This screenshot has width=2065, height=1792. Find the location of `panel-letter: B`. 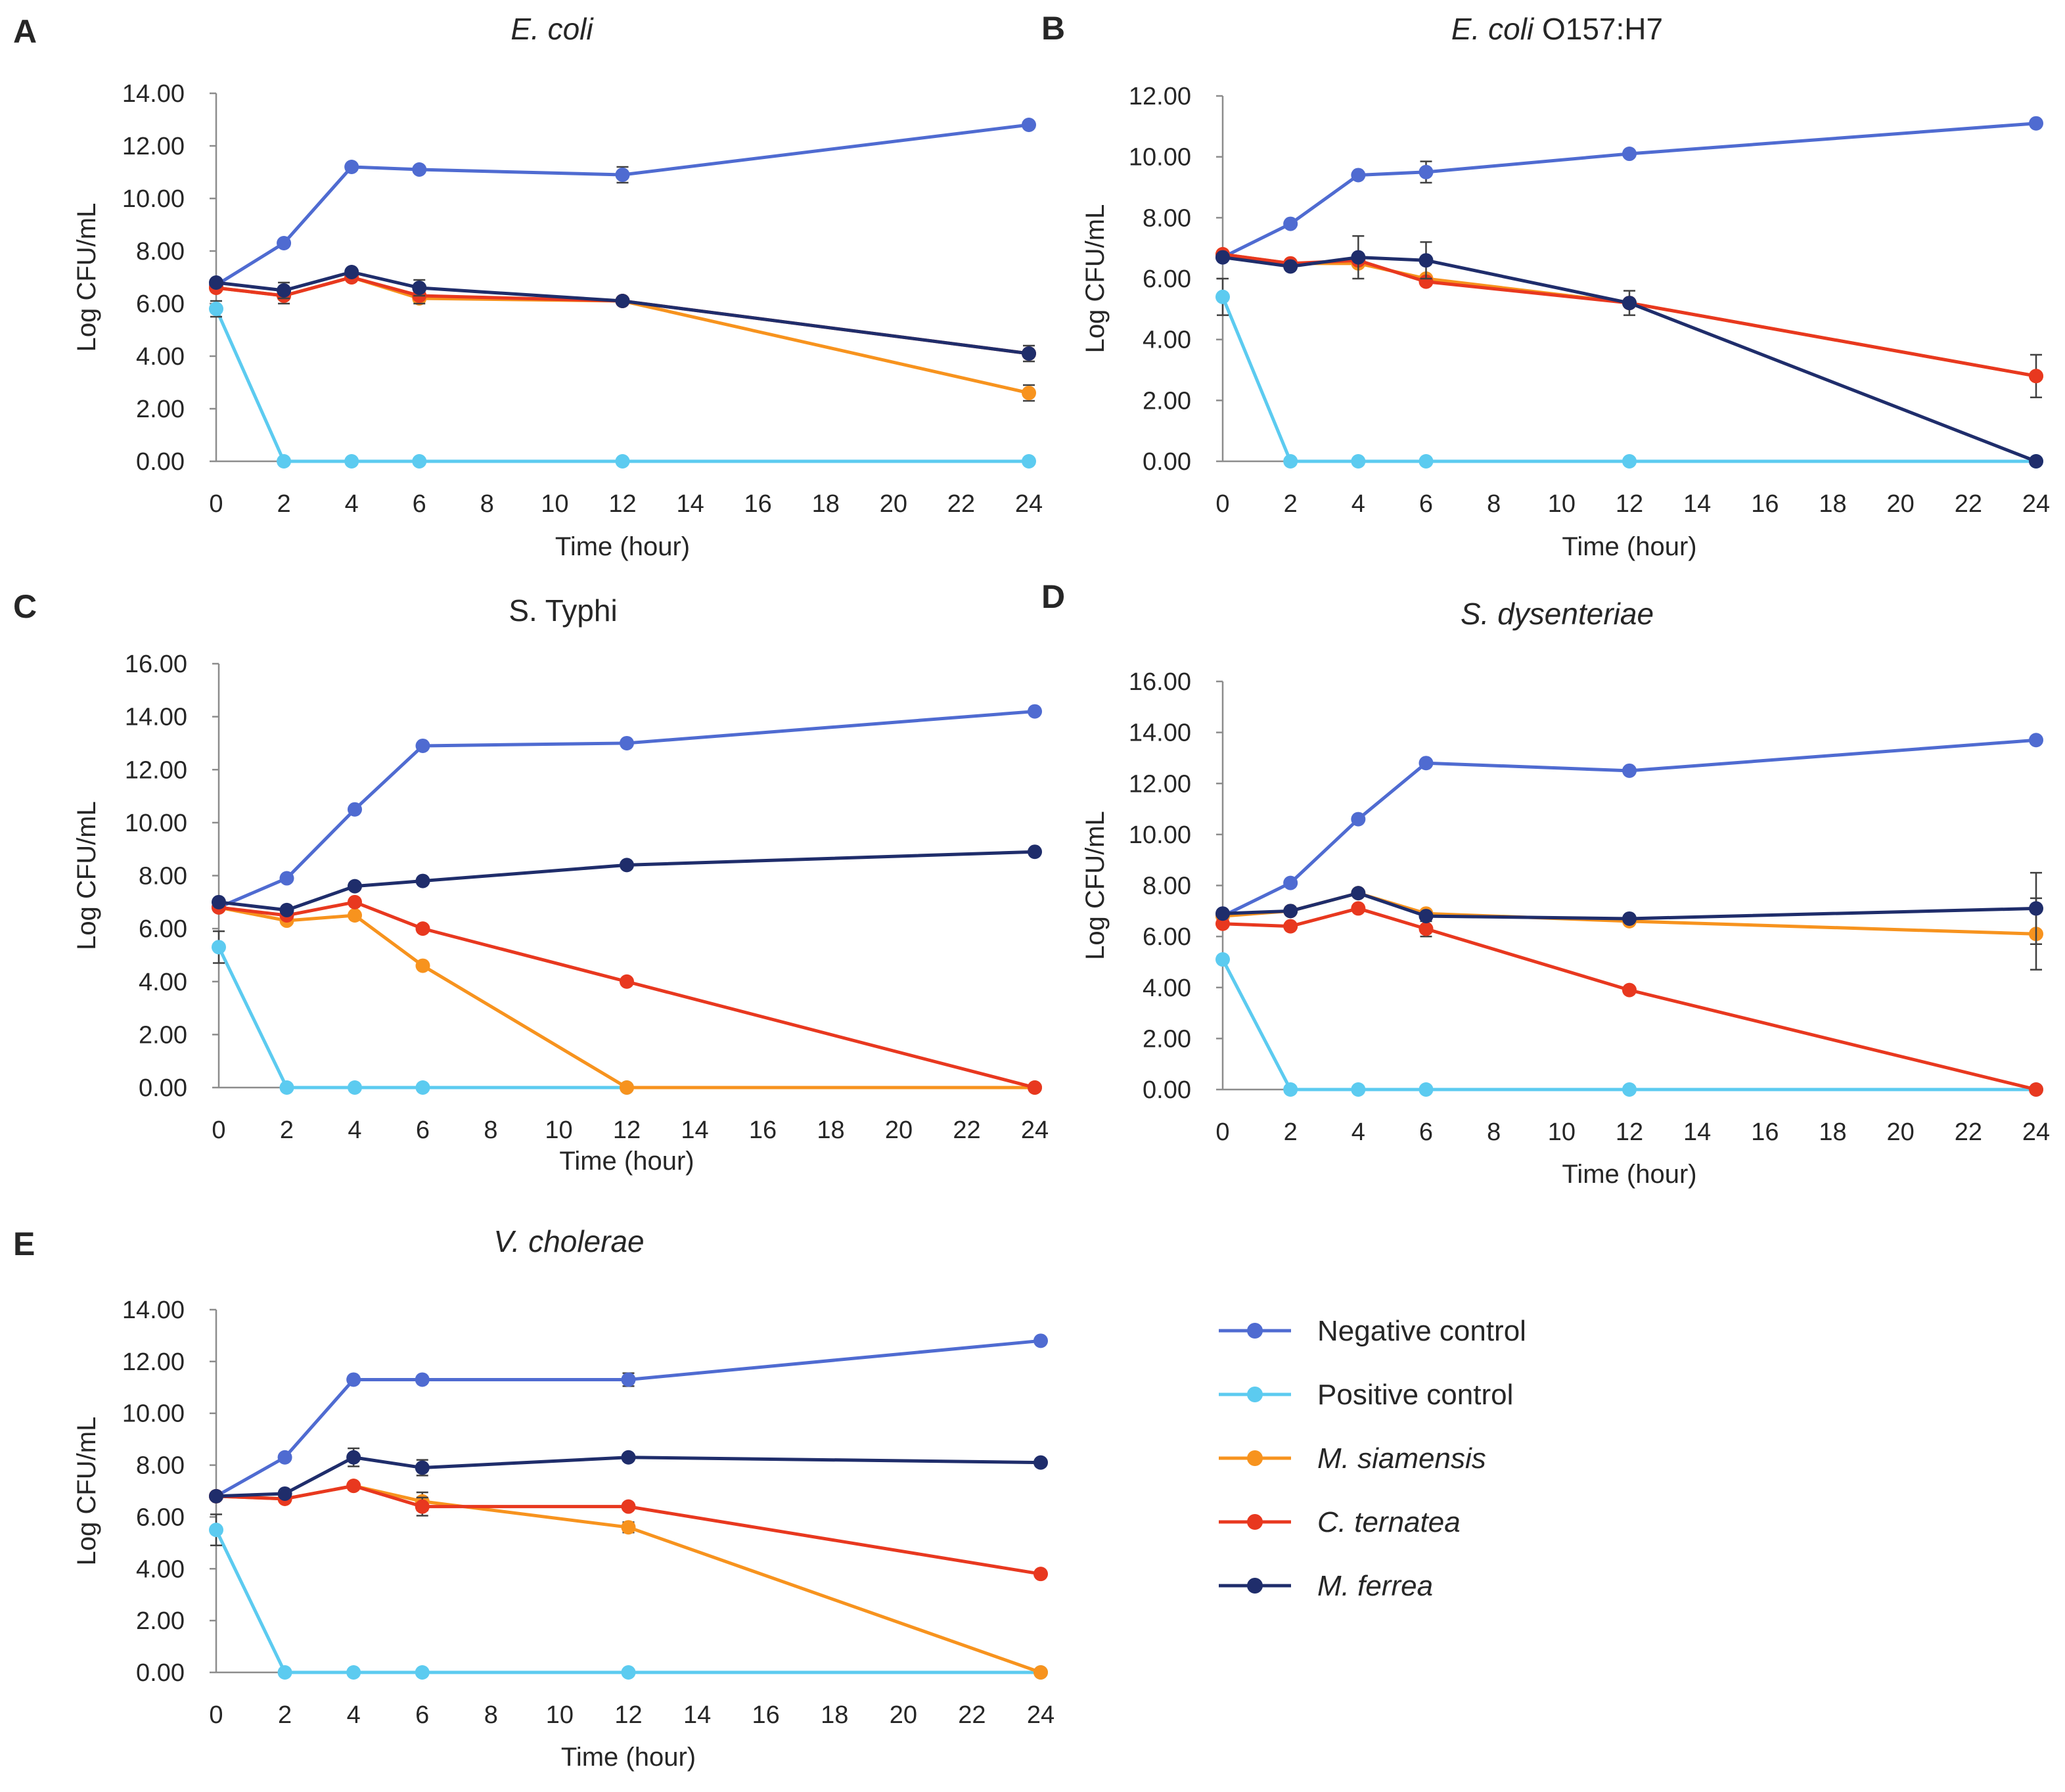

panel-letter: B is located at coordinates (1053, 28).